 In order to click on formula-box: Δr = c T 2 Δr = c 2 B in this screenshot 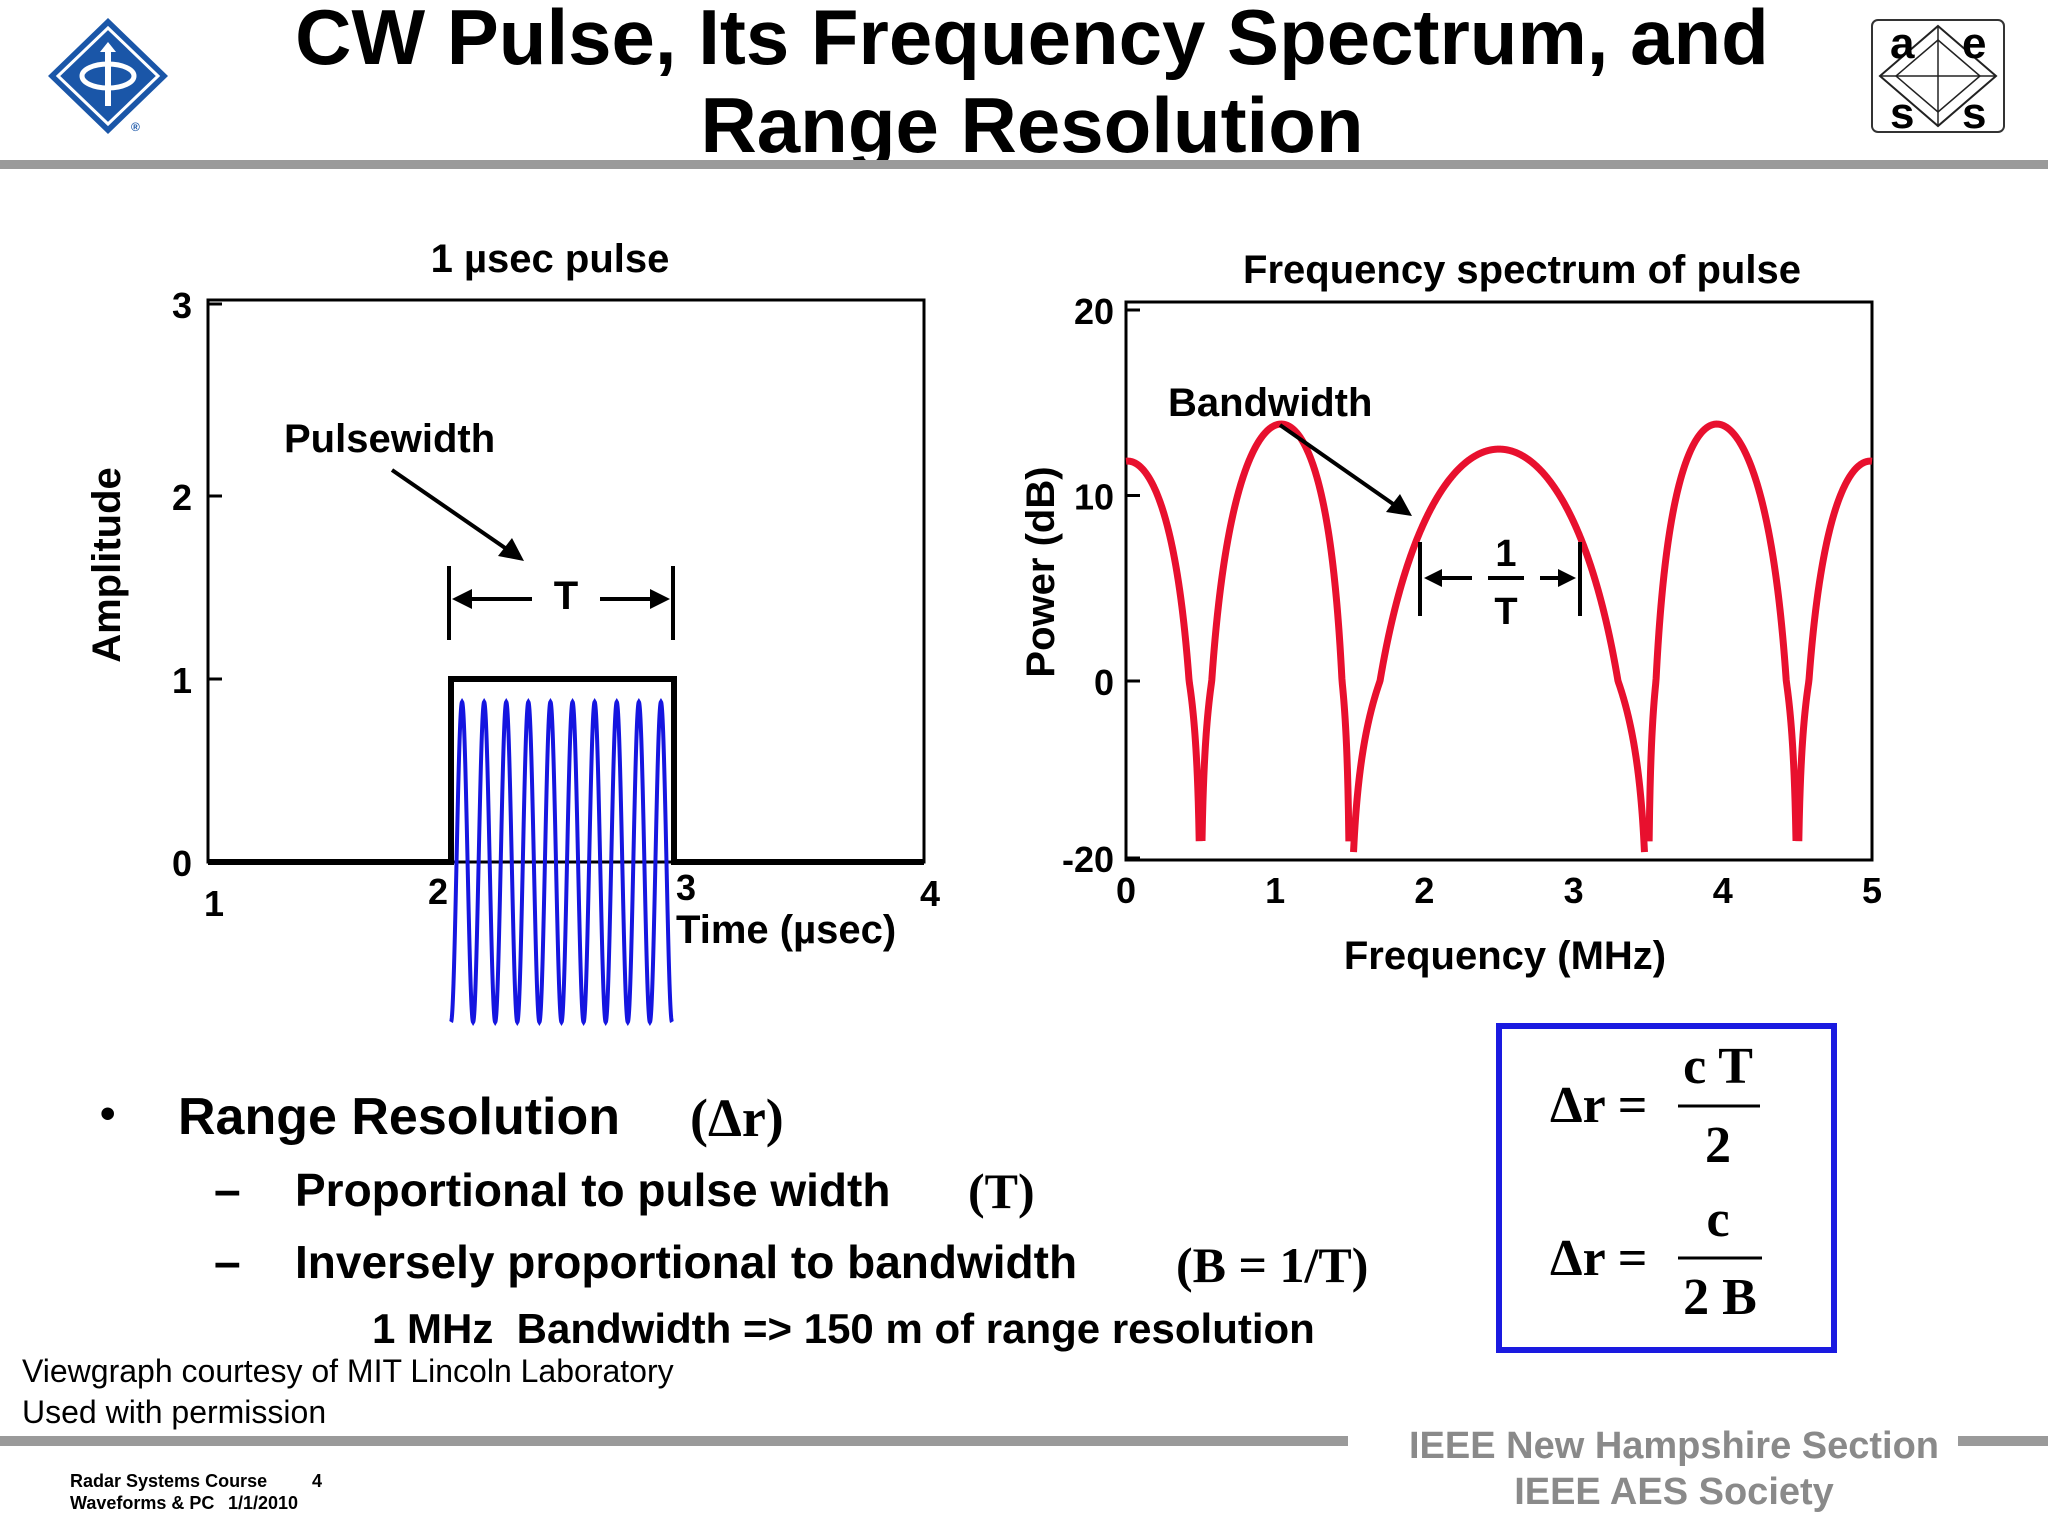, I will do `click(1666, 1188)`.